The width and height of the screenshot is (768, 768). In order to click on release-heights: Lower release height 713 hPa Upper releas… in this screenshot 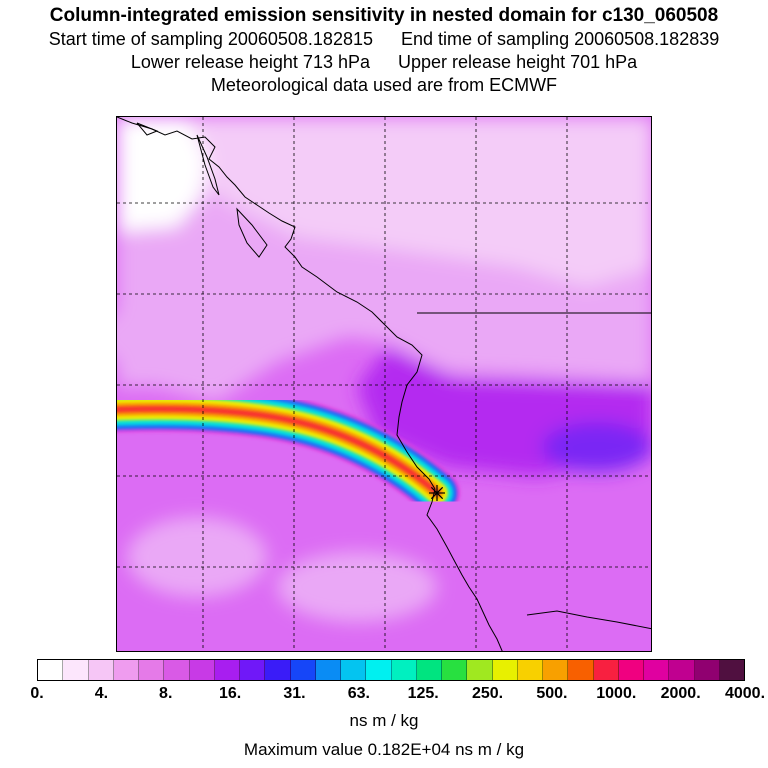, I will do `click(384, 62)`.